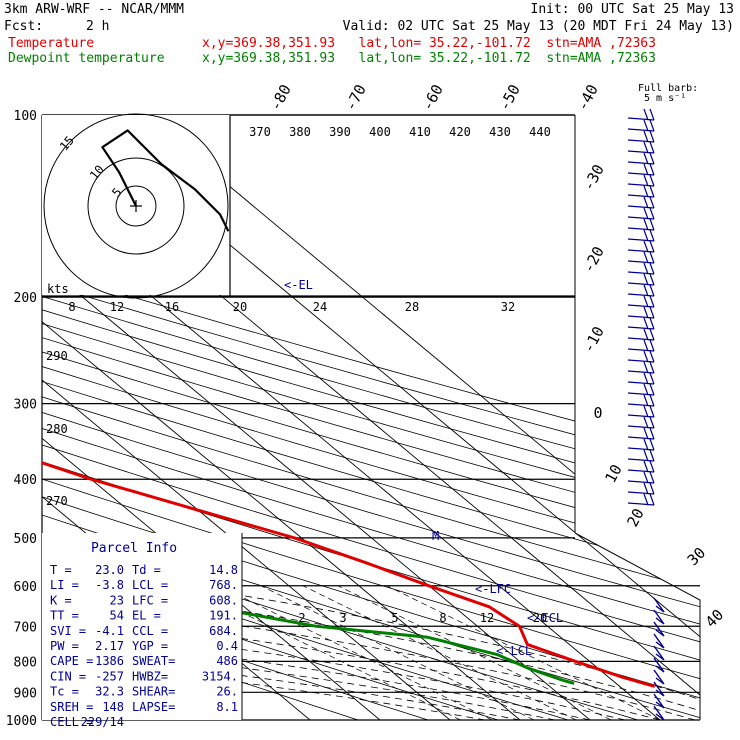  What do you see at coordinates (220, 676) in the screenshot?
I see `parcel-value: 3154.` at bounding box center [220, 676].